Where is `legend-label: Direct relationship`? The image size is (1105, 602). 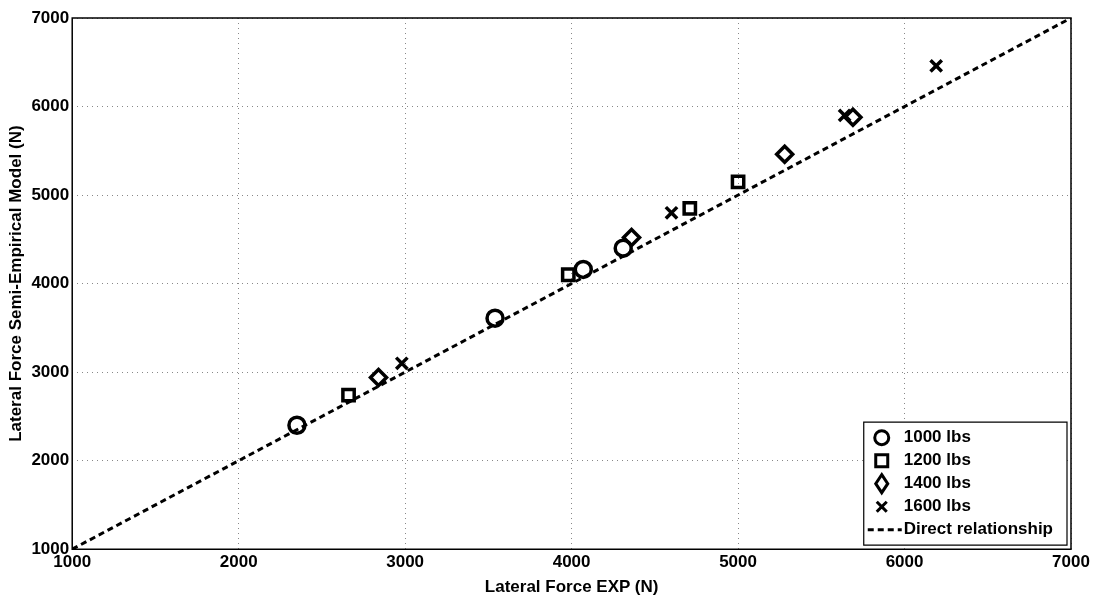 legend-label: Direct relationship is located at coordinates (978, 529).